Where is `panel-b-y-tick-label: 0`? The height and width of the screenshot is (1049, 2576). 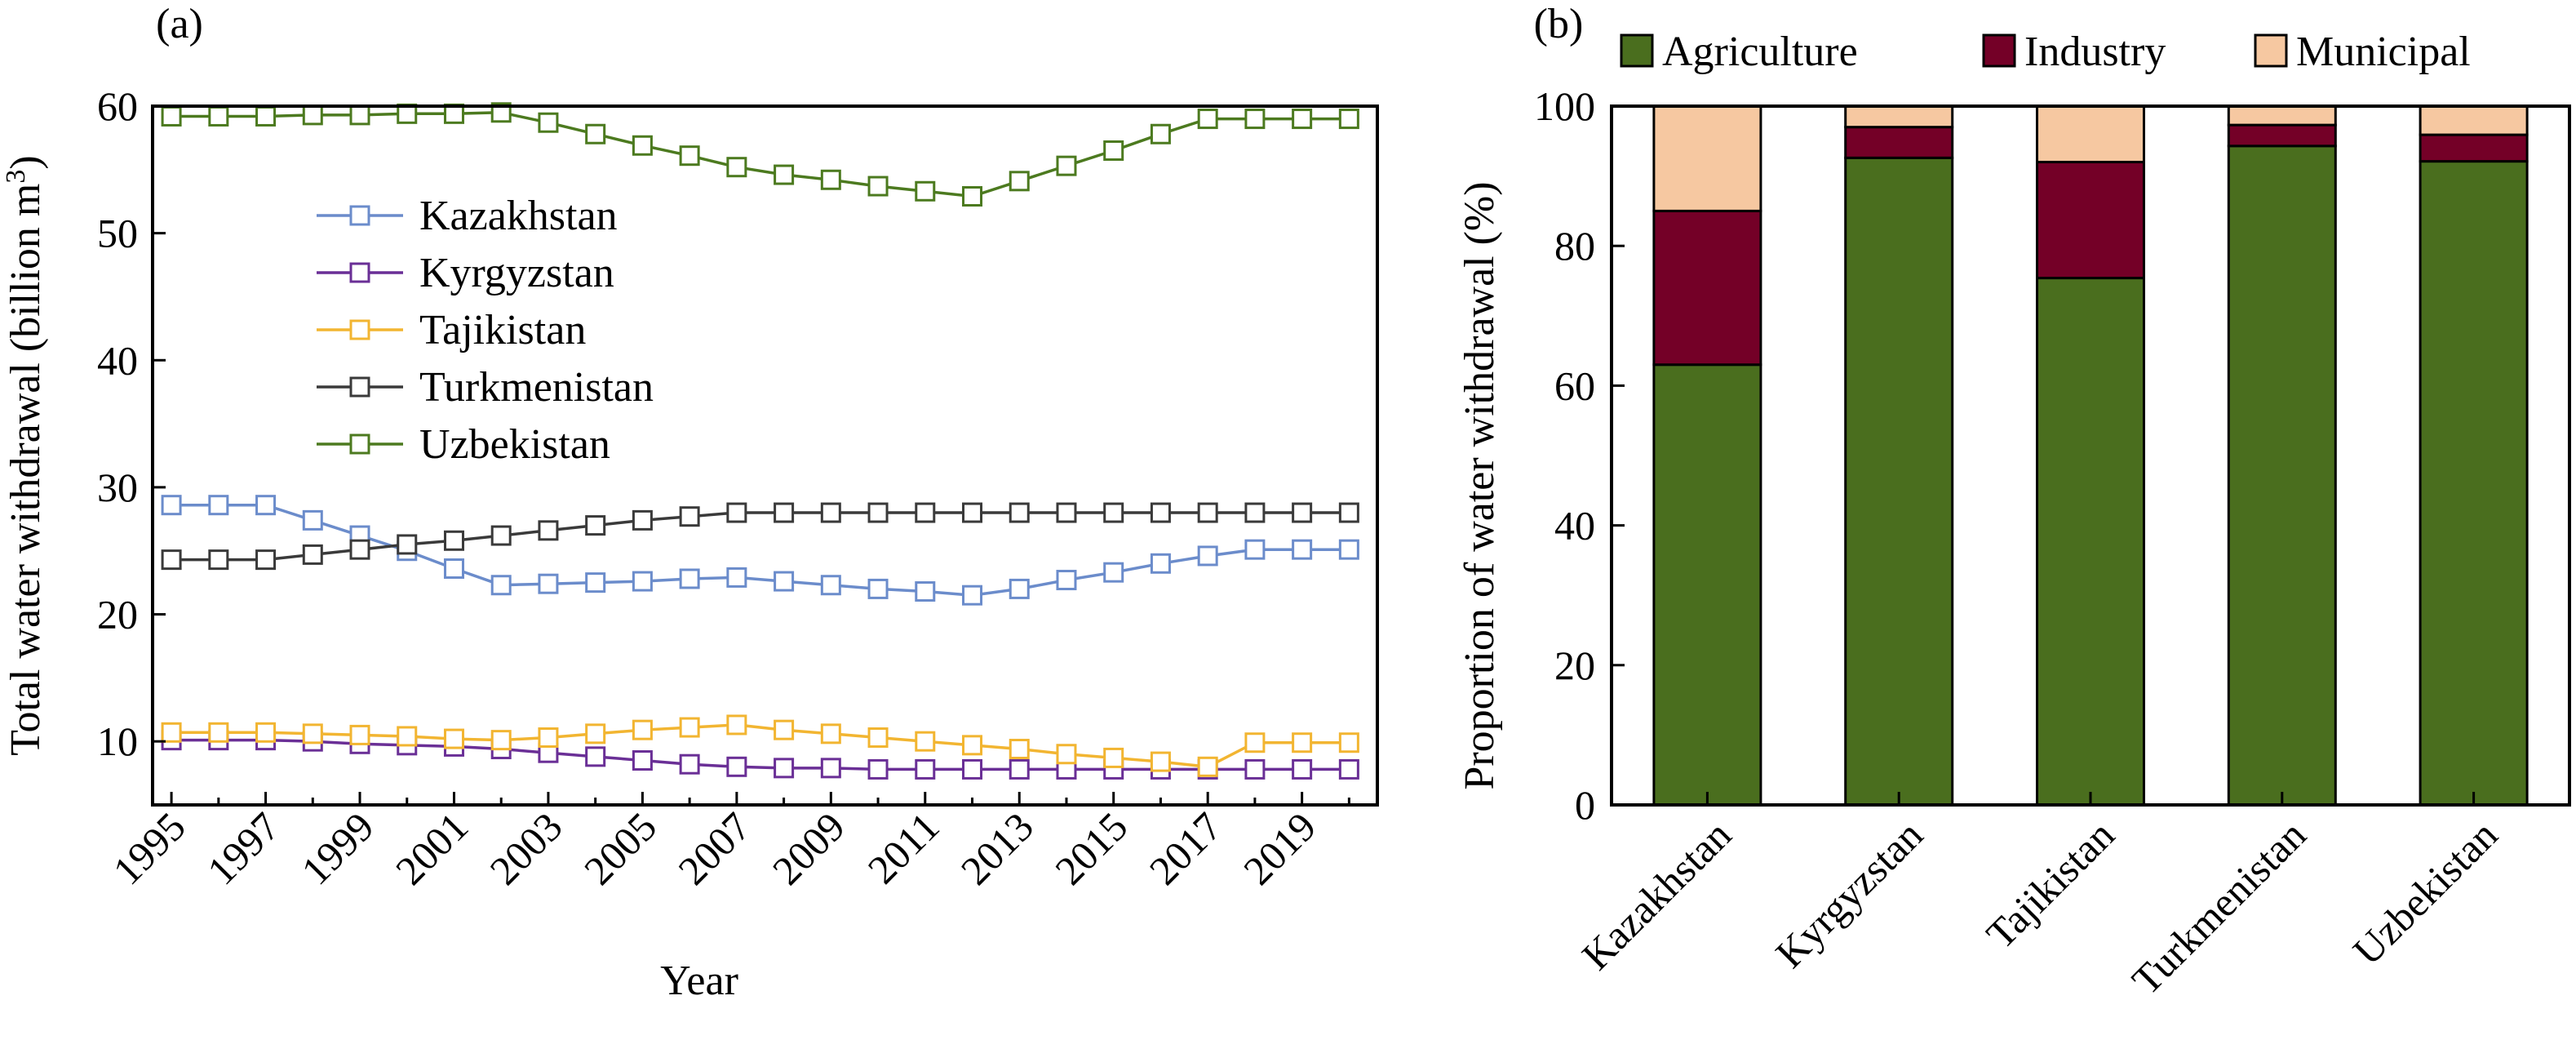 panel-b-y-tick-label: 0 is located at coordinates (1585, 805).